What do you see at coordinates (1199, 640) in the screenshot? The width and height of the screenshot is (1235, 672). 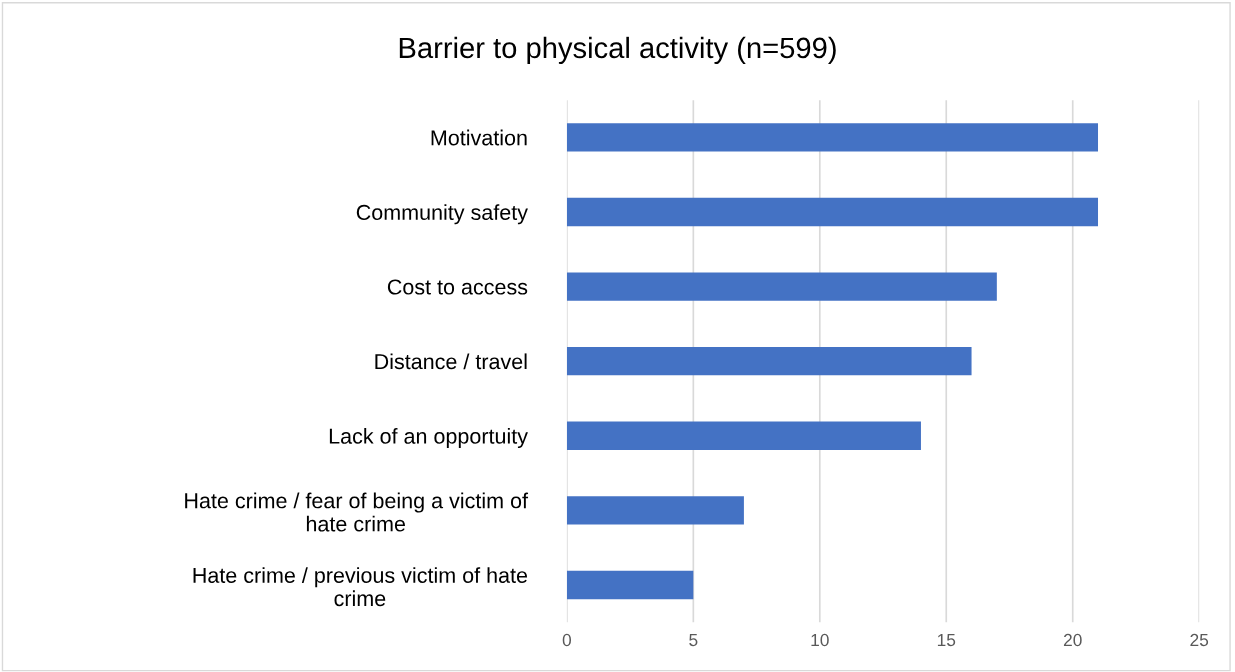 I see `x-tick-label: 25` at bounding box center [1199, 640].